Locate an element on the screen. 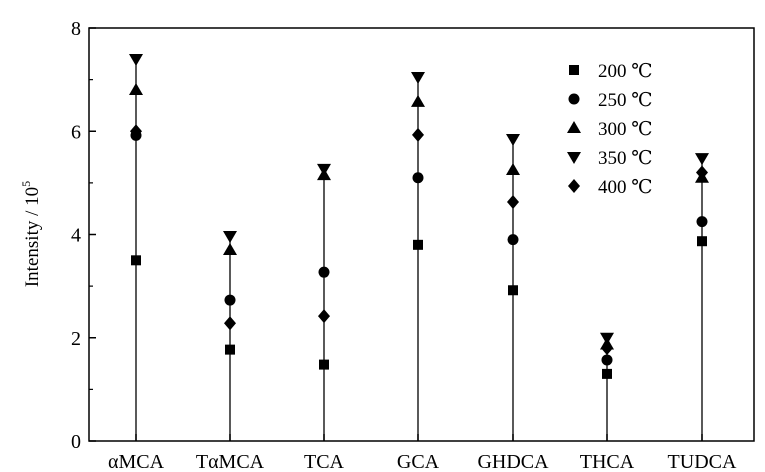 Image resolution: width=765 pixels, height=472 pixels. legend-label: 200 ℃ is located at coordinates (625, 71).